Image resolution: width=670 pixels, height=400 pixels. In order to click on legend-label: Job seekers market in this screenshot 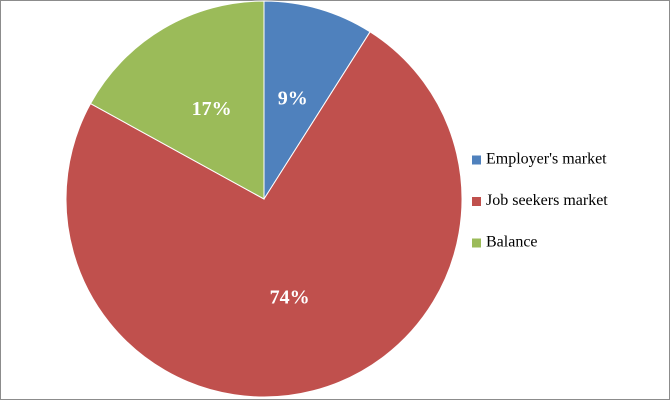, I will do `click(547, 200)`.